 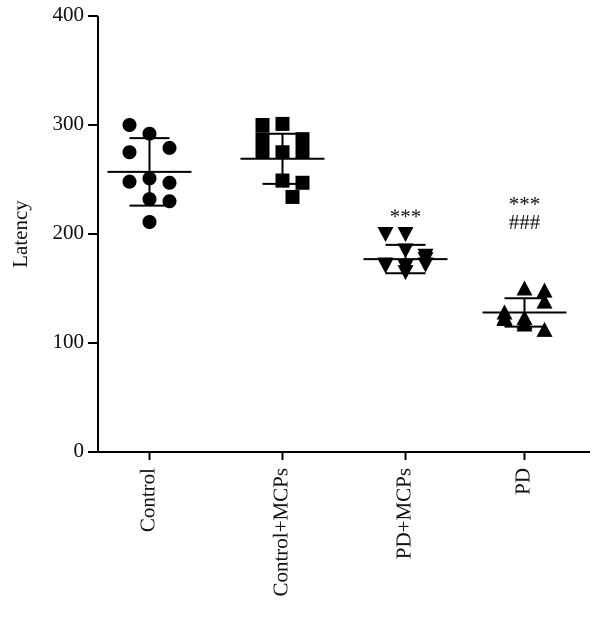 What do you see at coordinates (79, 450) in the screenshot?
I see `y-tick-label: 0` at bounding box center [79, 450].